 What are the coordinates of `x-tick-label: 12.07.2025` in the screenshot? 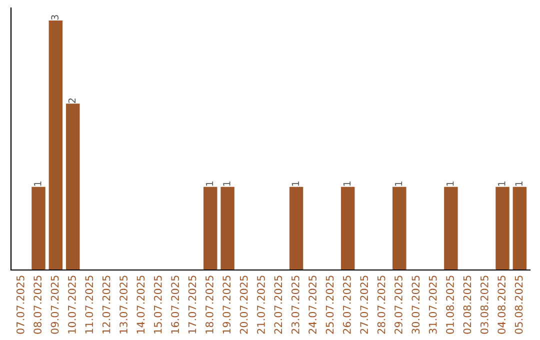 It's located at (106, 305).